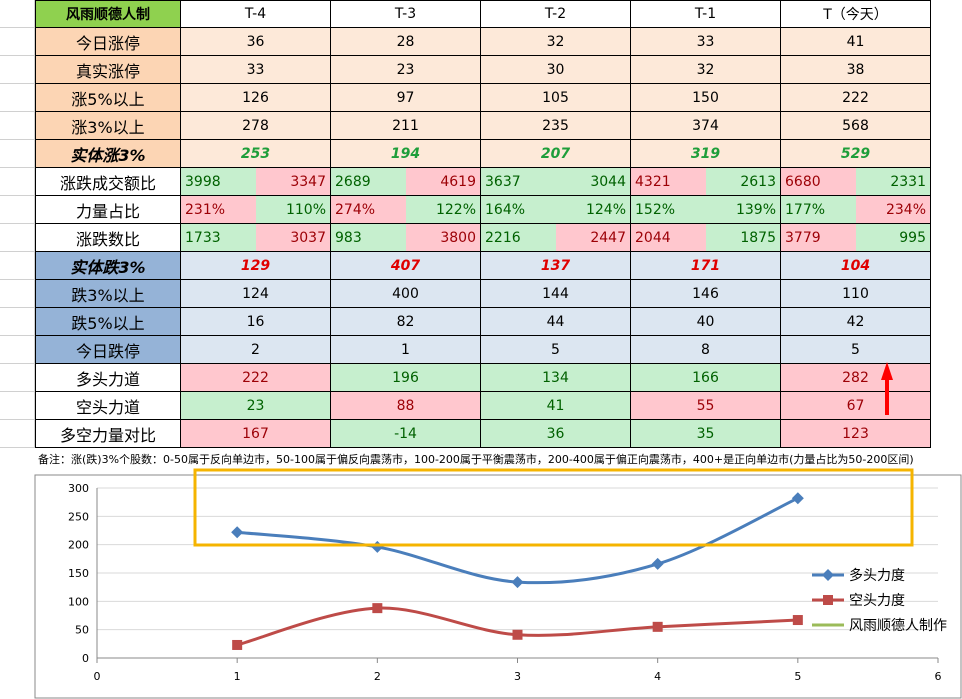 The height and width of the screenshot is (699, 962). Describe the element at coordinates (706, 294) in the screenshot. I see `data-cell: 146` at that location.